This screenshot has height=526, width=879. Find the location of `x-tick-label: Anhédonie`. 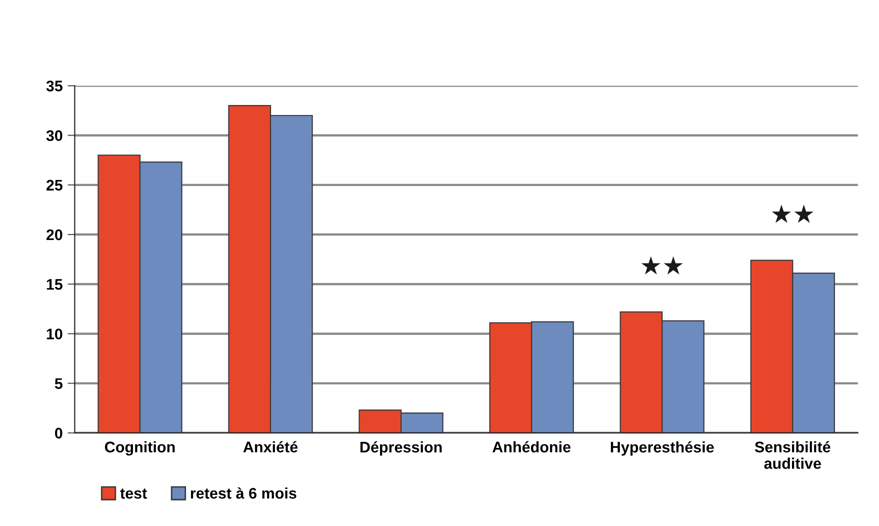

x-tick-label: Anhédonie is located at coordinates (531, 446).